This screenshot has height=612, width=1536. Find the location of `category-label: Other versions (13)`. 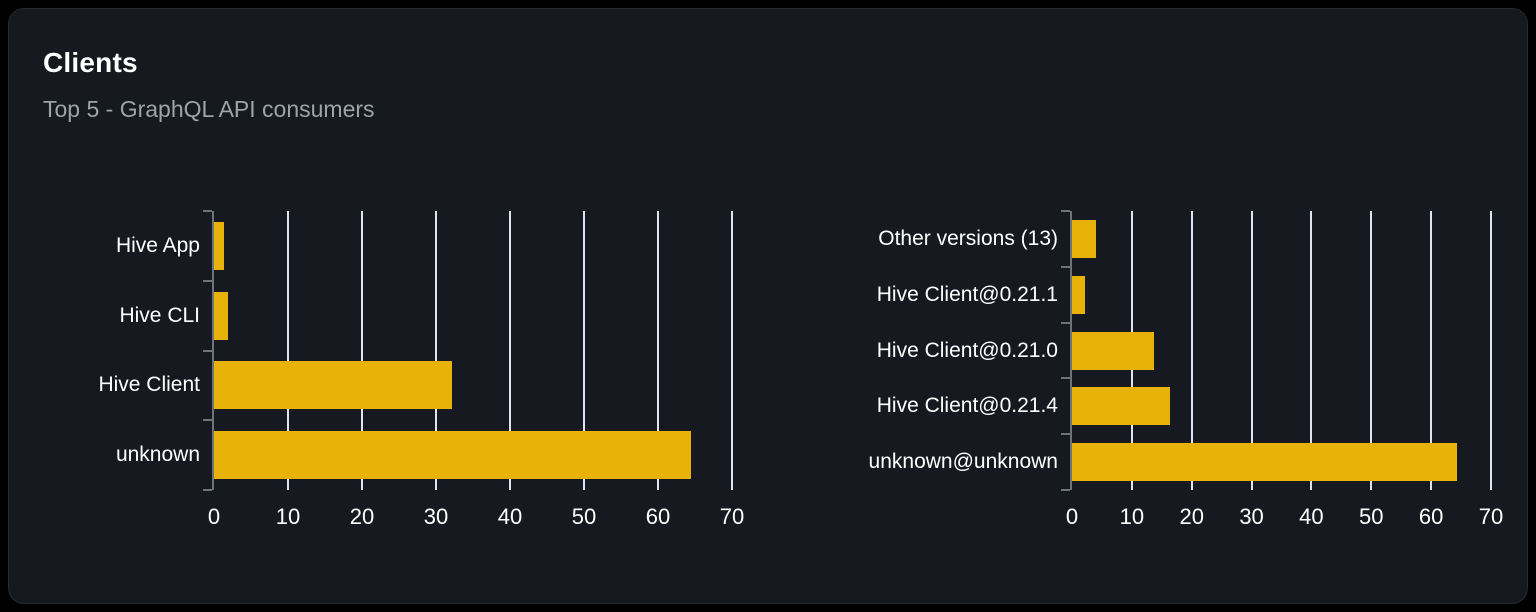

category-label: Other versions (13) is located at coordinates (968, 238).